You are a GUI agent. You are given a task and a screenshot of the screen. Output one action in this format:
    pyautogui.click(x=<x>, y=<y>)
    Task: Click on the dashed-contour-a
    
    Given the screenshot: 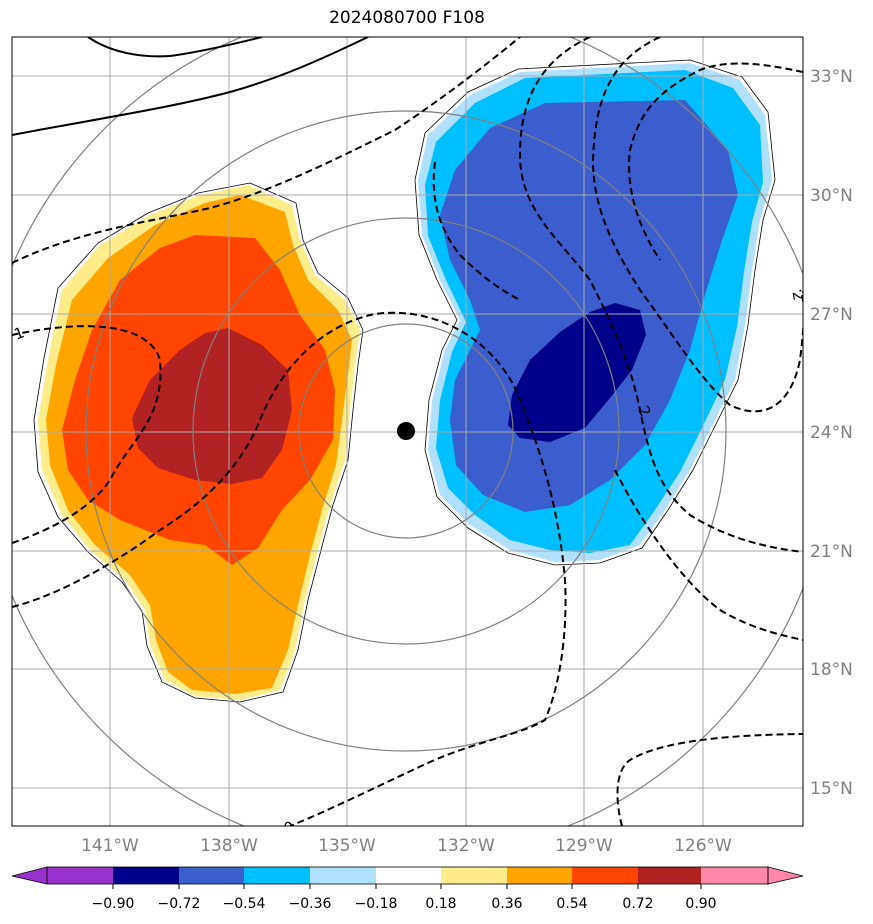 What is the action you would take?
    pyautogui.click(x=266, y=150)
    